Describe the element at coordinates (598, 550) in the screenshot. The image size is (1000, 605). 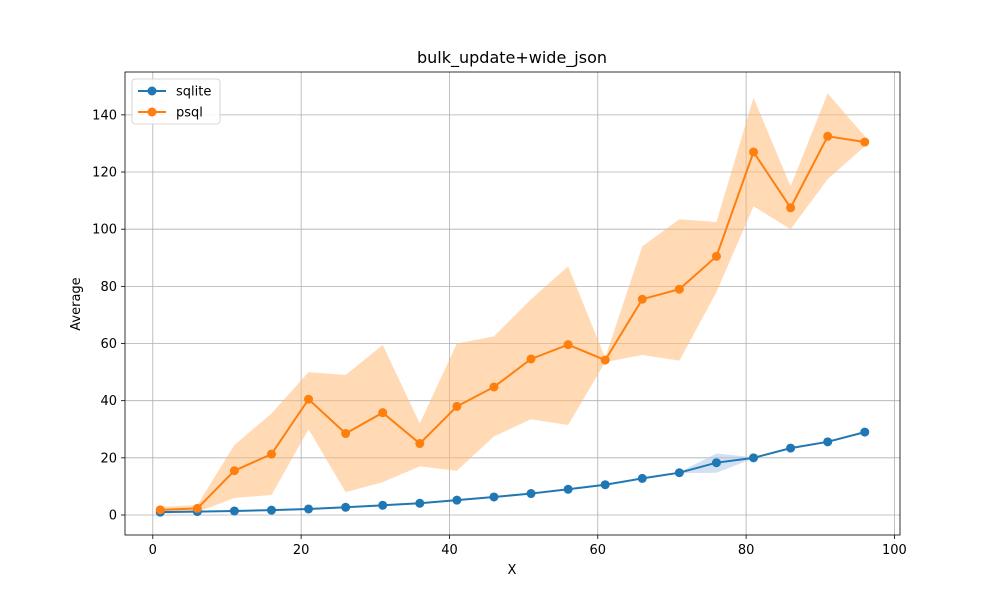
I see `x-tick-label: 60` at that location.